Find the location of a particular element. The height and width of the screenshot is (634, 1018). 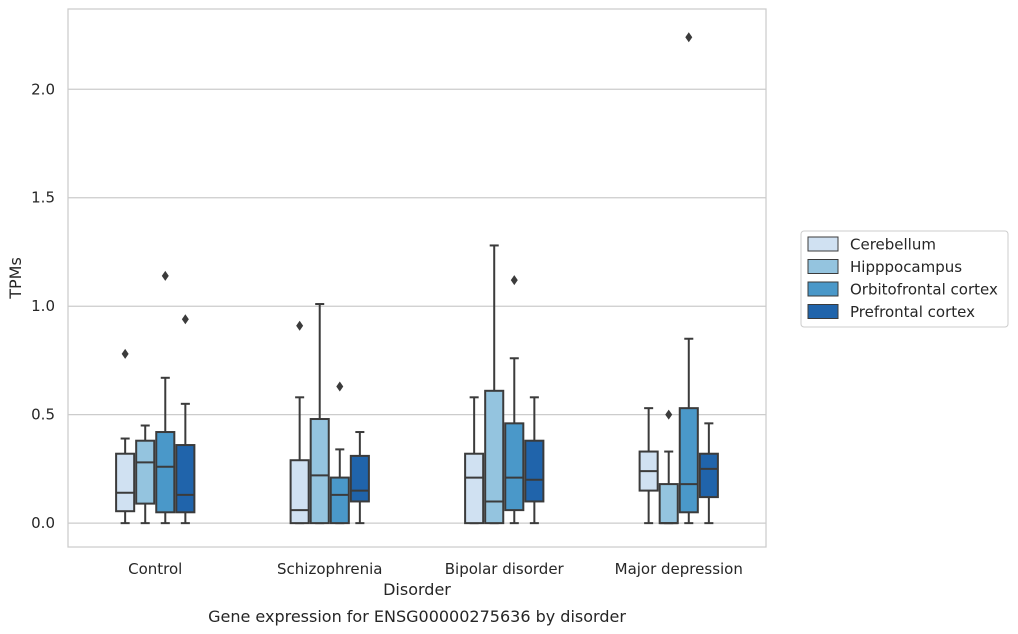

legend-label: Orbitofrontal cortex is located at coordinates (924, 290).